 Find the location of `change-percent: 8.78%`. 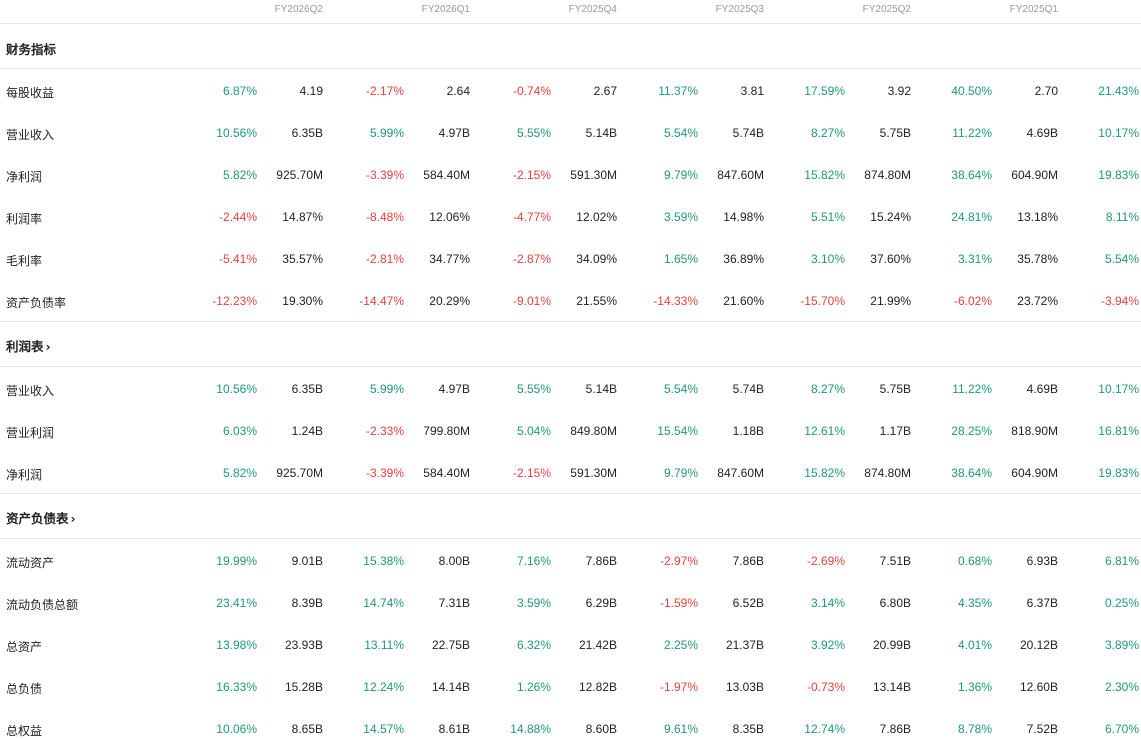

change-percent: 8.78% is located at coordinates (974, 729).